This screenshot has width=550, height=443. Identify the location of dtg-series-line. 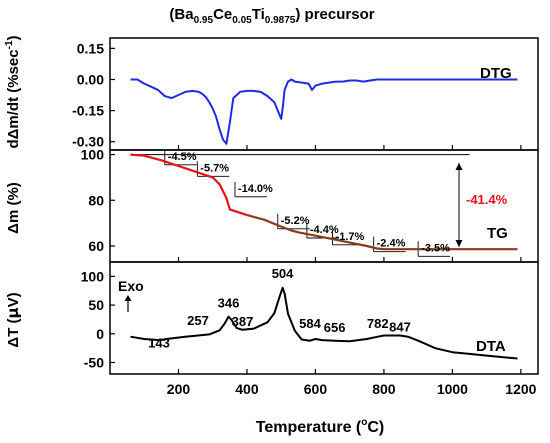
(324, 111).